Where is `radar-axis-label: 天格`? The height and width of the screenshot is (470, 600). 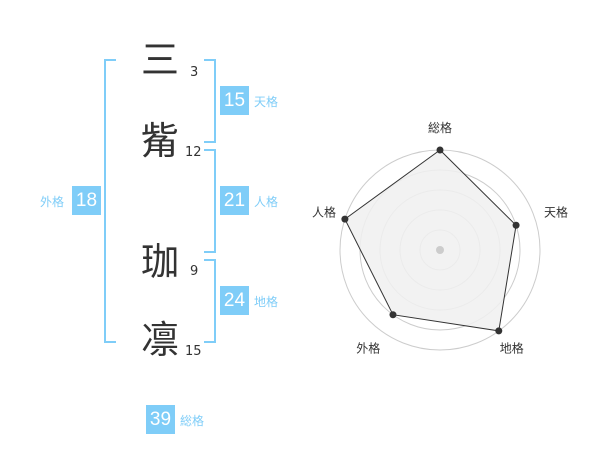 radar-axis-label: 天格 is located at coordinates (556, 211).